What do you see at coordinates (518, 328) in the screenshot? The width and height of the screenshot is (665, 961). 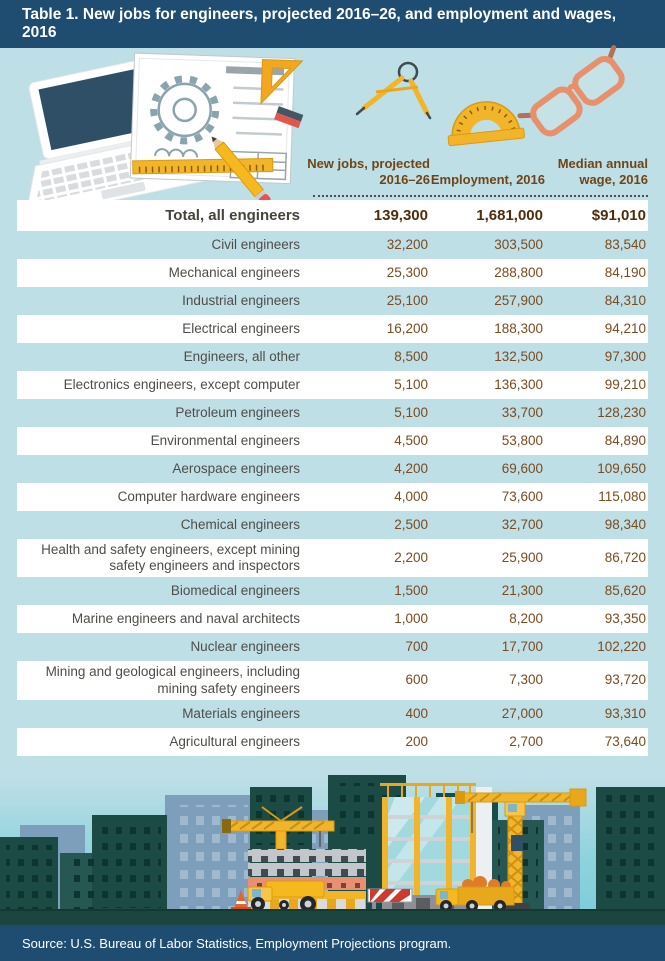 I see `row-employment-value: 188,300` at bounding box center [518, 328].